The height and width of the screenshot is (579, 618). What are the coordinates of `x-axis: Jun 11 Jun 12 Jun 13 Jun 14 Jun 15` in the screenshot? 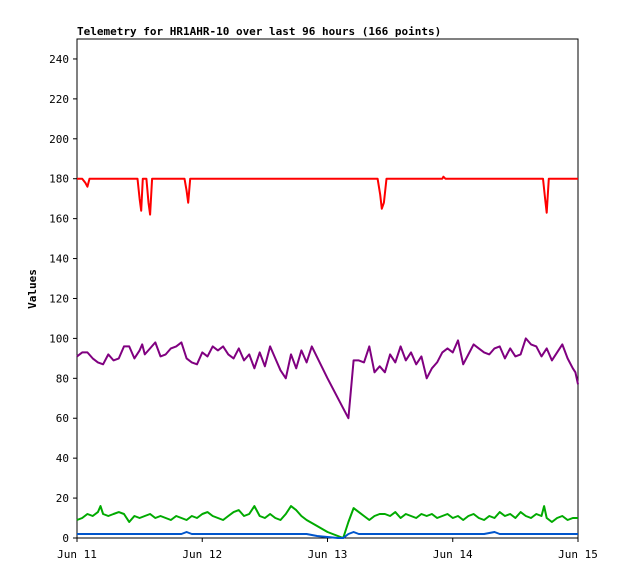 It's located at (327, 549).